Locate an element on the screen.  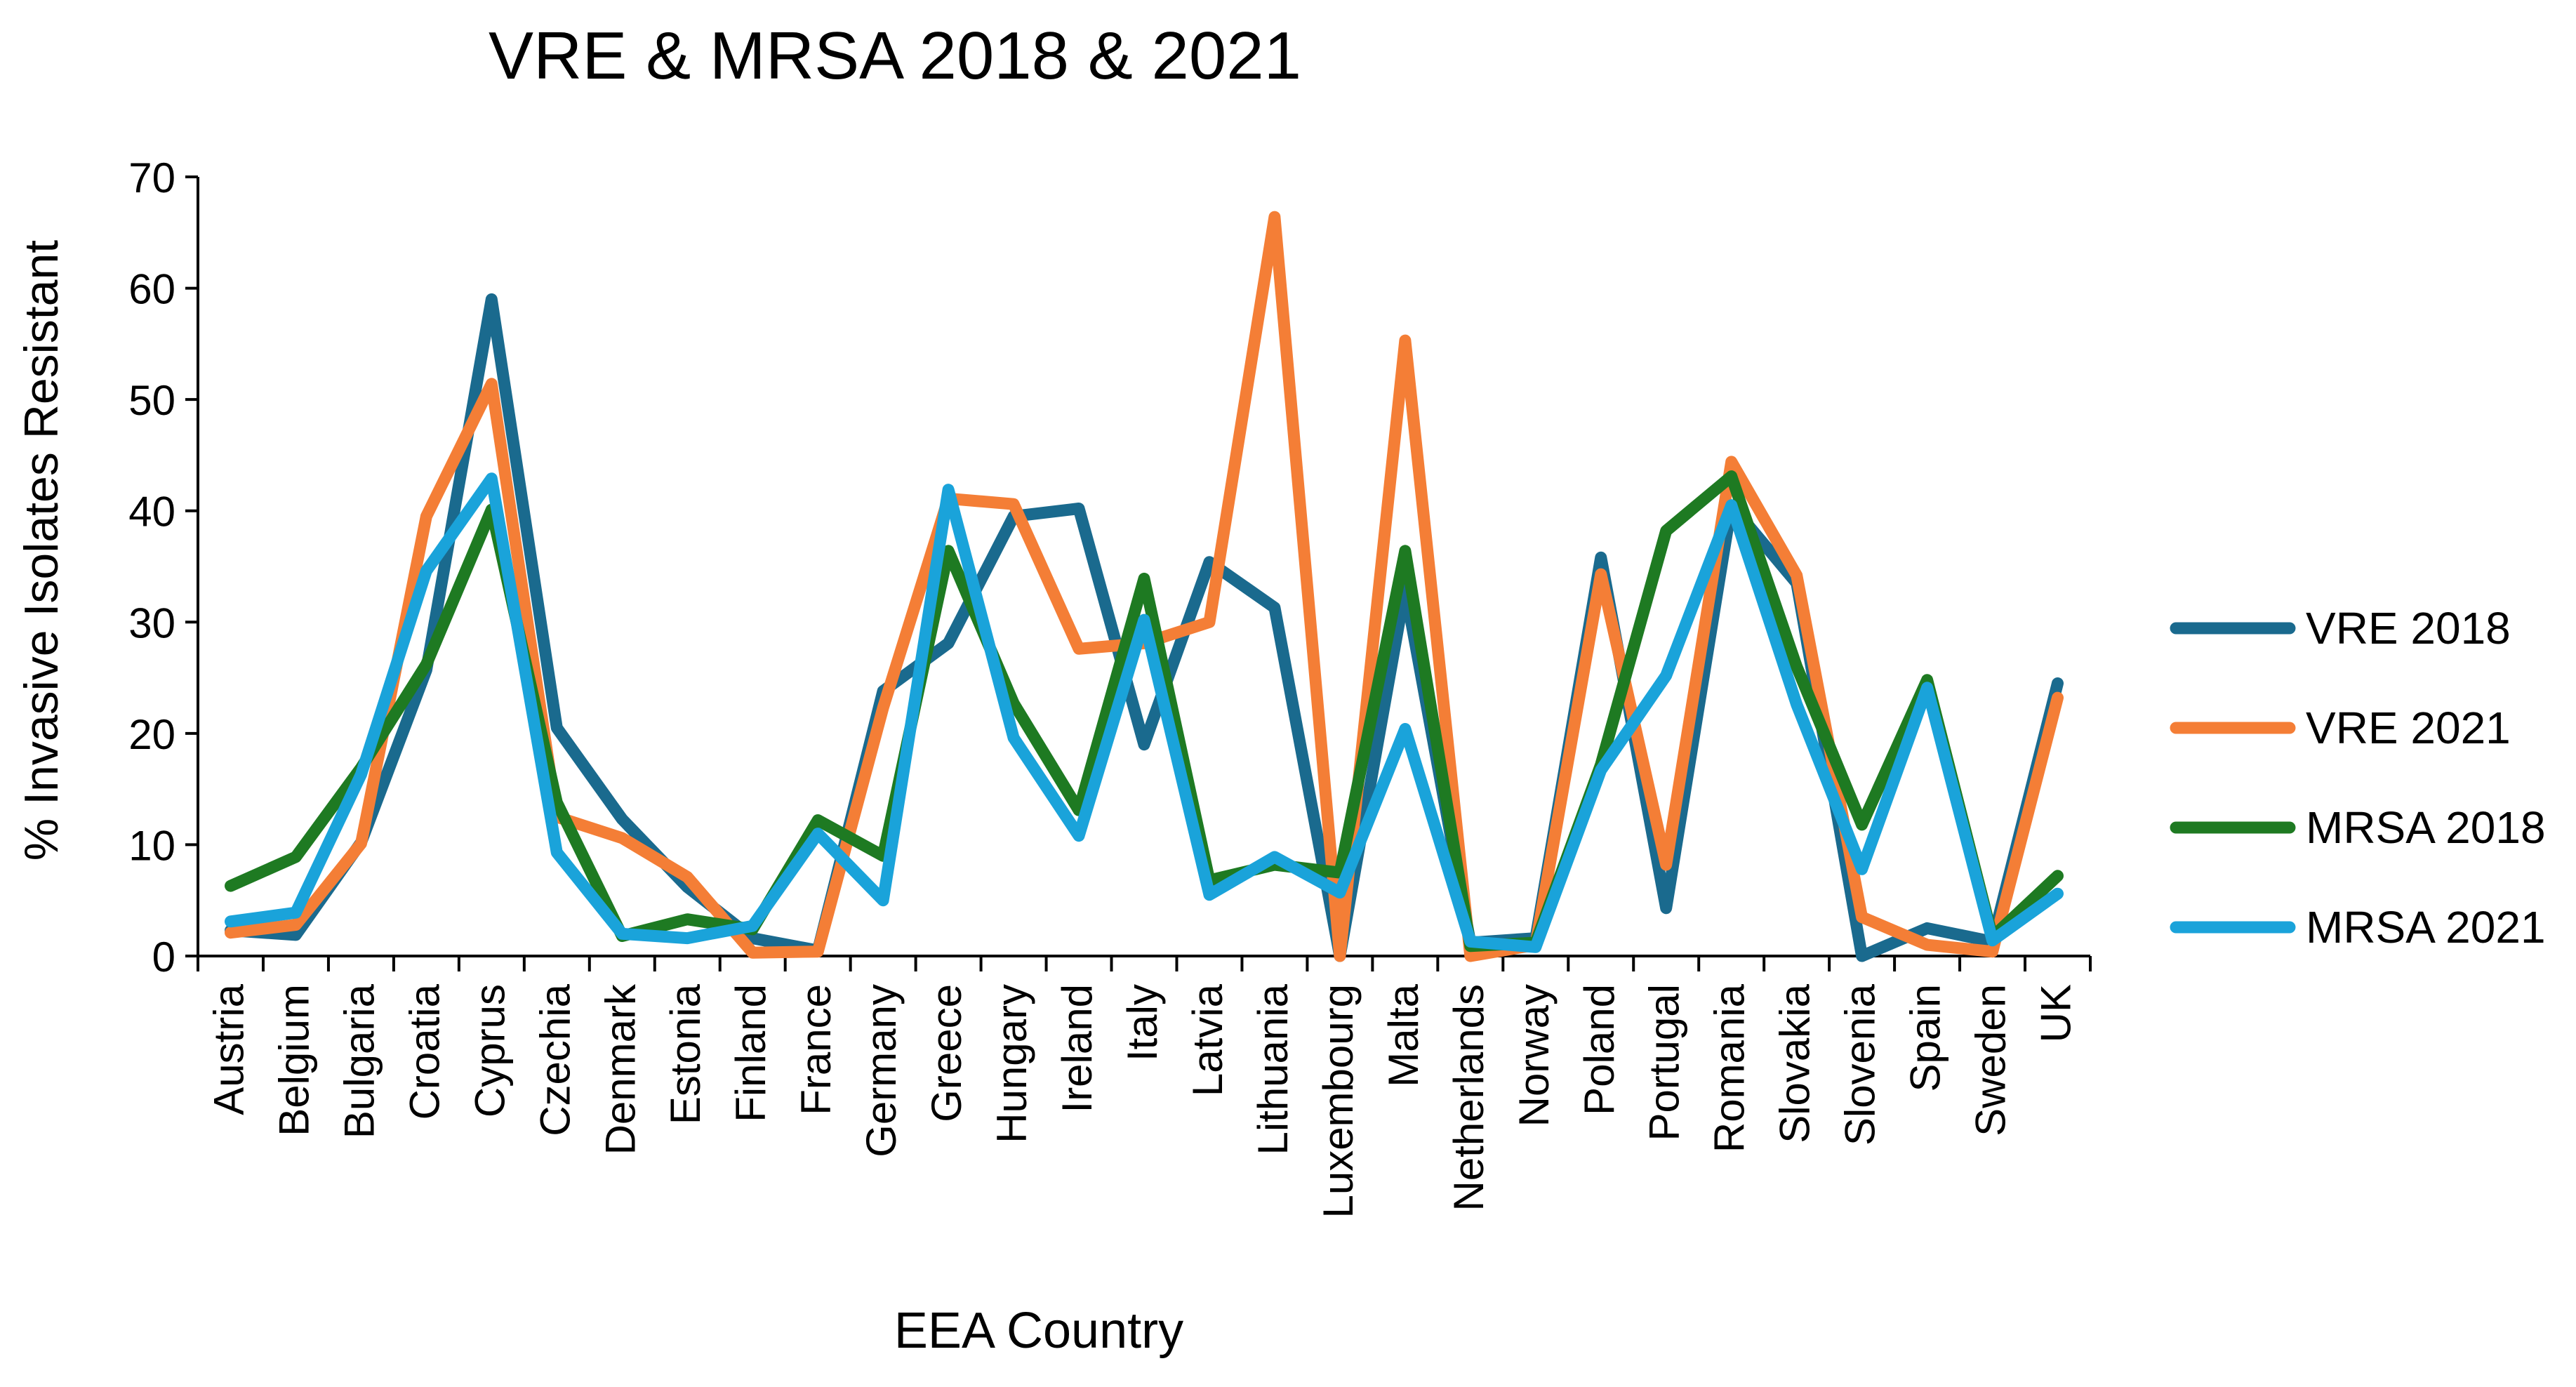
y-tick-label: 60 is located at coordinates (152, 289).